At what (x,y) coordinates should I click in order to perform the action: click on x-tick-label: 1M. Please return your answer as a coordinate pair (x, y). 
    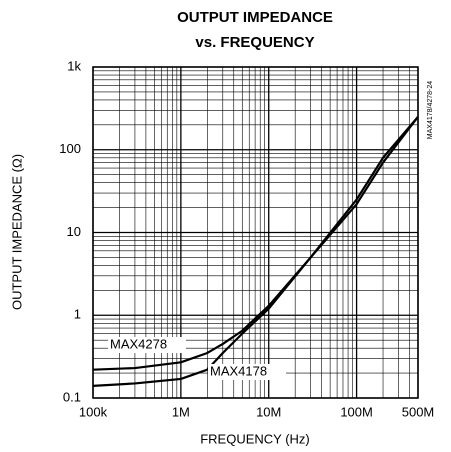
    Looking at the image, I should click on (181, 411).